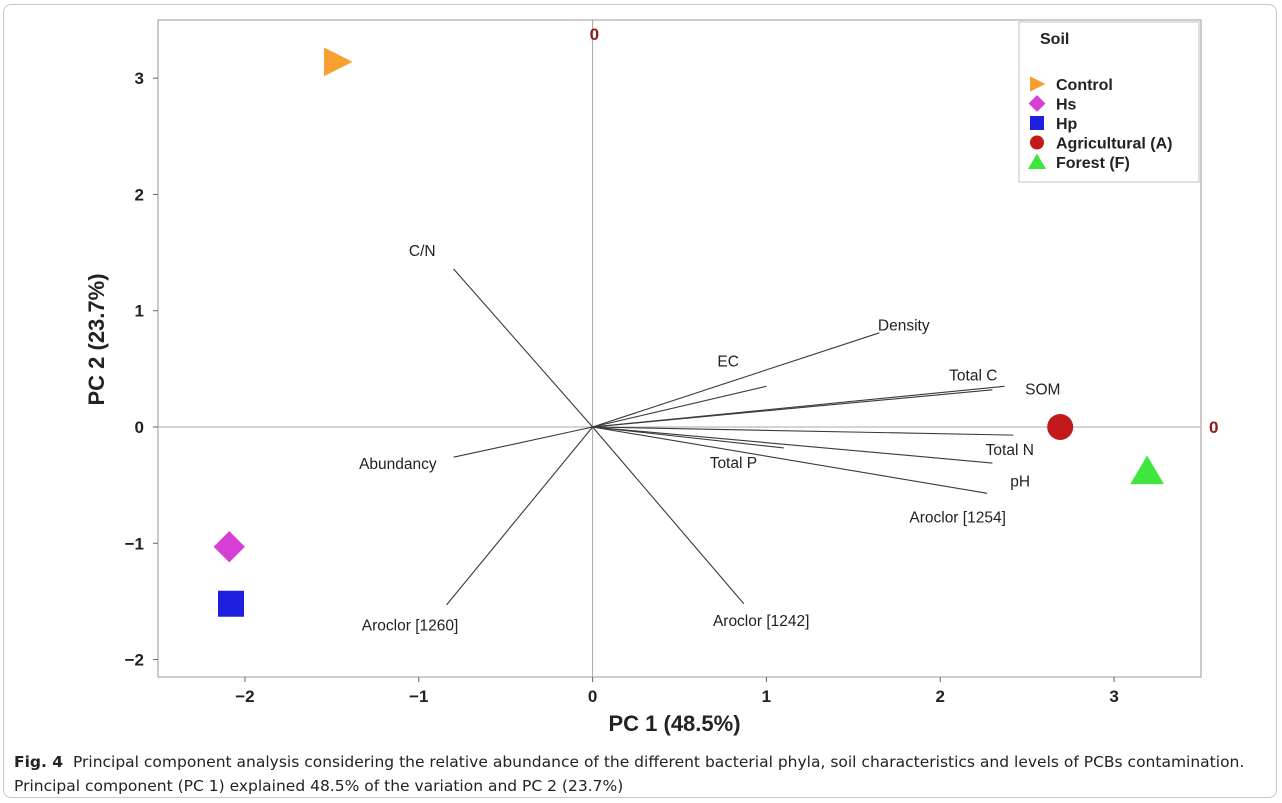 This screenshot has height=803, width=1282. Describe the element at coordinates (134, 543) in the screenshot. I see `y-tick-label: −1` at that location.